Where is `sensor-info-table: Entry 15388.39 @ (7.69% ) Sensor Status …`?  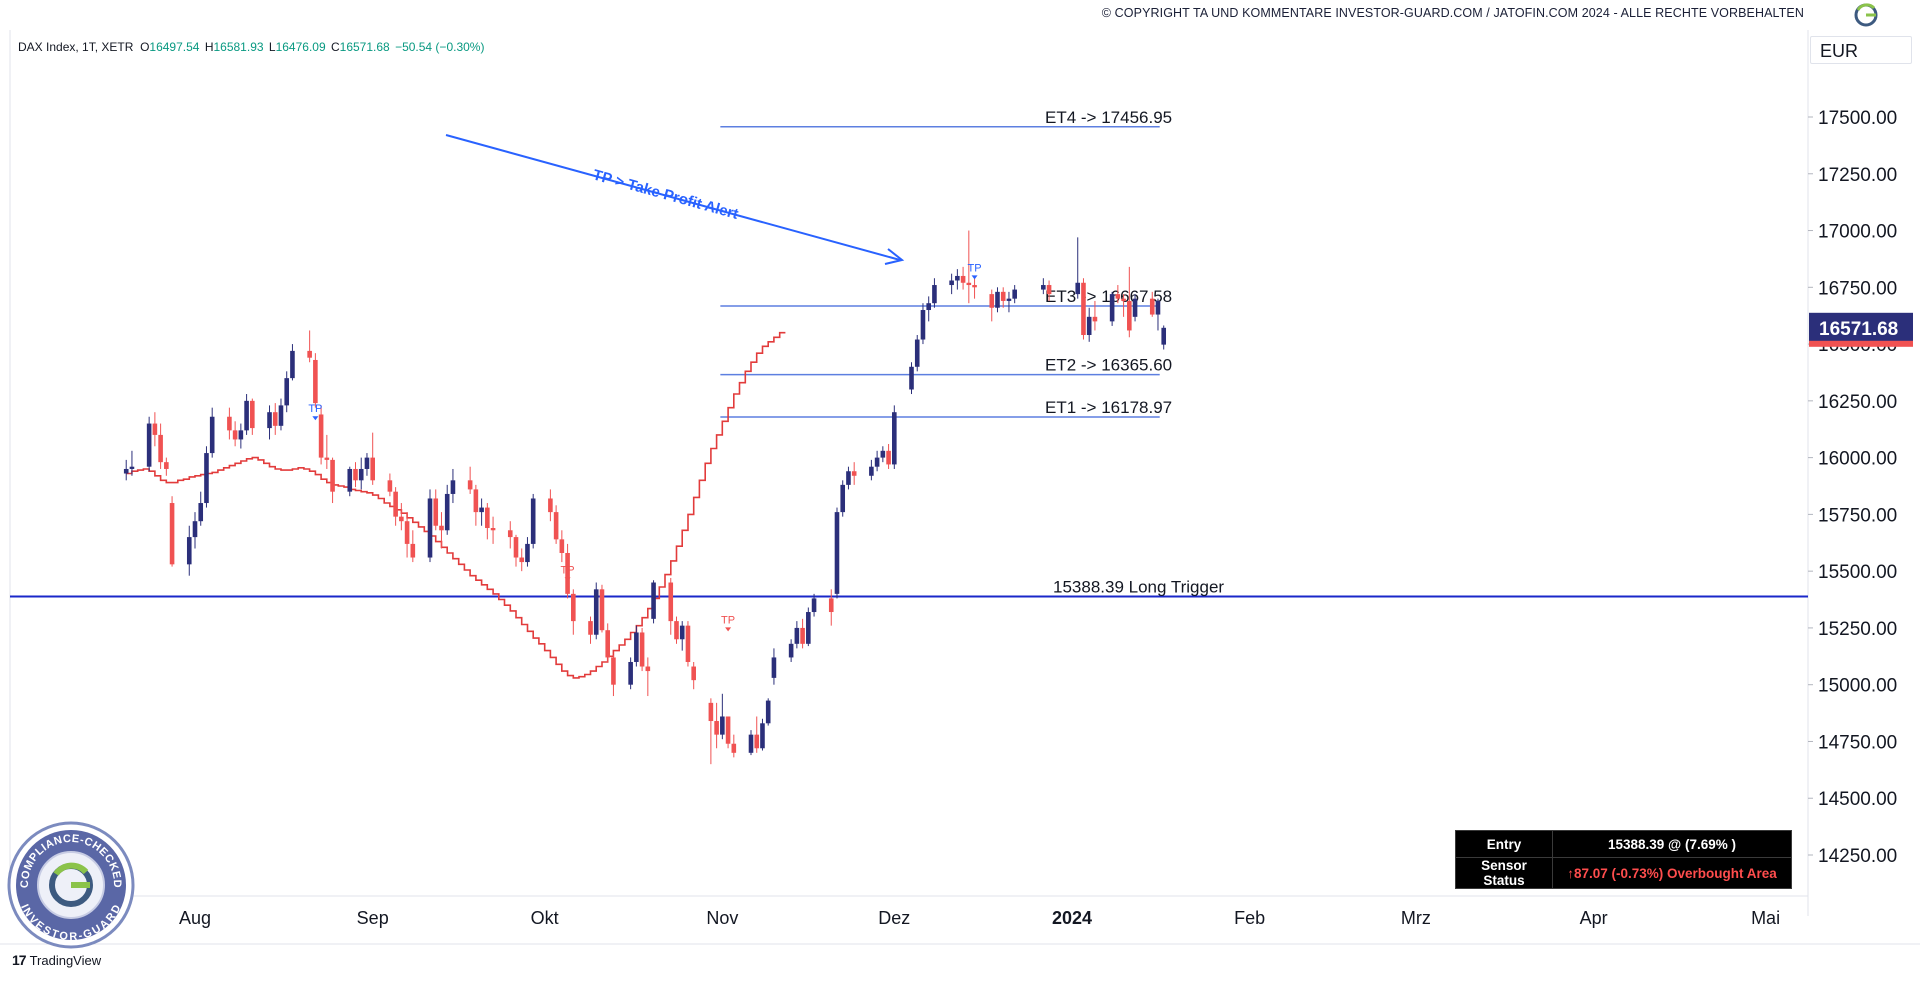 sensor-info-table: Entry 15388.39 @ (7.69% ) Sensor Status … is located at coordinates (1623, 859).